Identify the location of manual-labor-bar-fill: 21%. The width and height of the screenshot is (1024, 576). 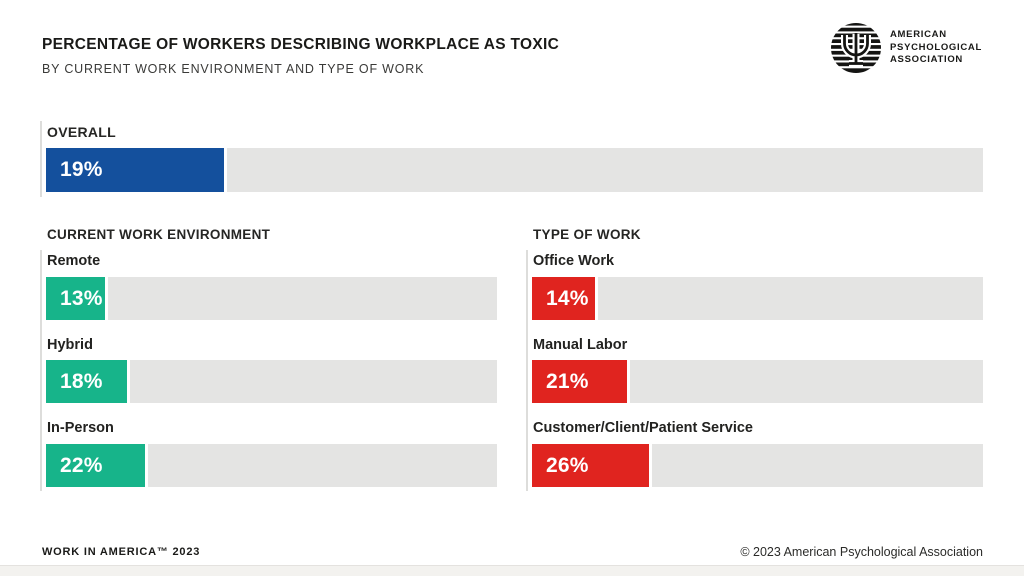
(579, 381).